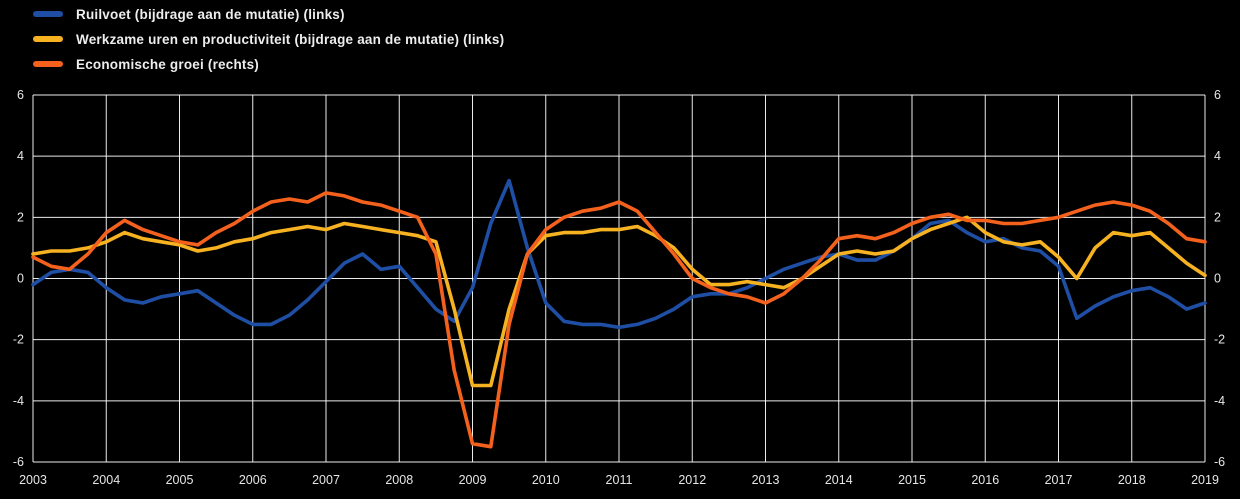 This screenshot has width=1240, height=499. Describe the element at coordinates (1059, 480) in the screenshot. I see `x-axis-tick-label: 2017` at that location.